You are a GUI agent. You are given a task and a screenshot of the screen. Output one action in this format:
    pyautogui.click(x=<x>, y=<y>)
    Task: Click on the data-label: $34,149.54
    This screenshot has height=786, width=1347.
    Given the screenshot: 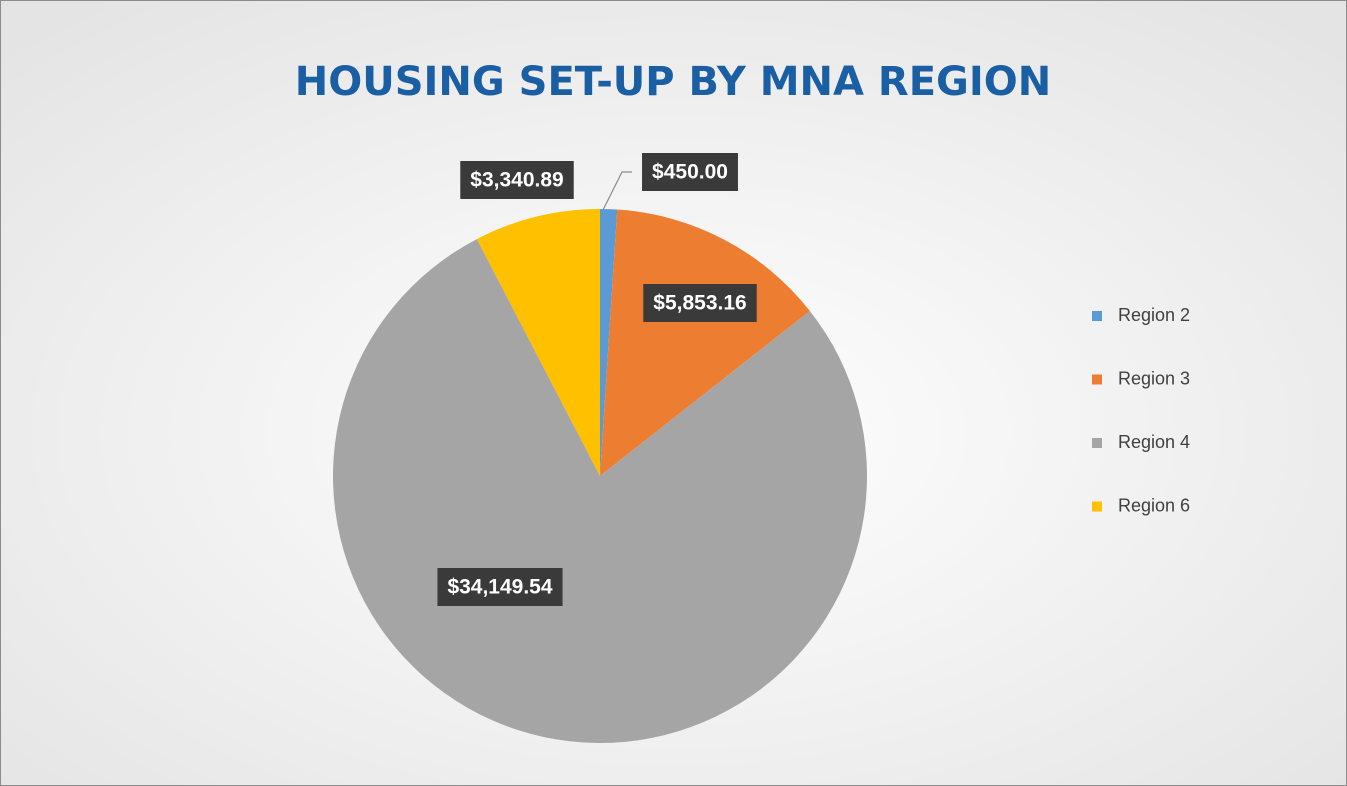 What is the action you would take?
    pyautogui.click(x=499, y=587)
    